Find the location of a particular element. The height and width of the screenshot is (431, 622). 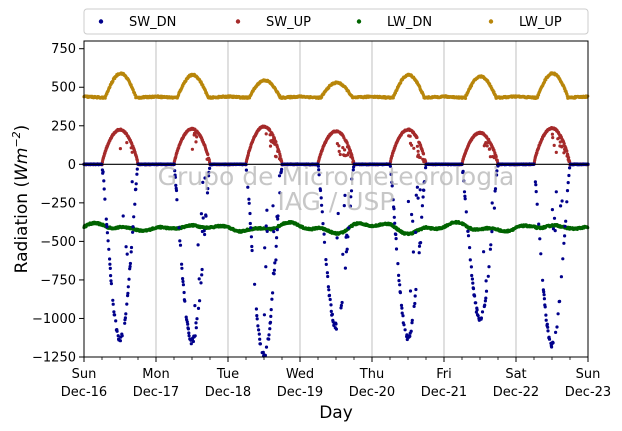

x-tick-date-label: Dec-16 is located at coordinates (84, 392).